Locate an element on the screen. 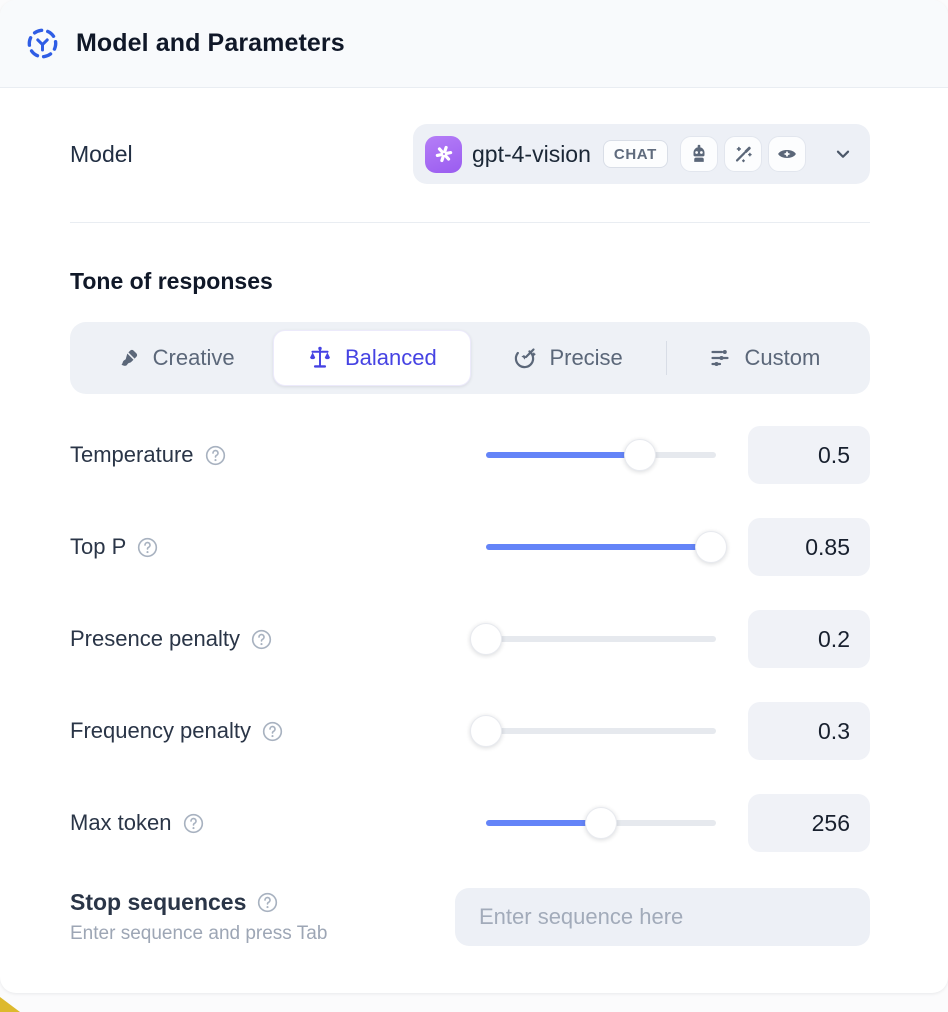  tone-option-label: Creative is located at coordinates (193, 357).